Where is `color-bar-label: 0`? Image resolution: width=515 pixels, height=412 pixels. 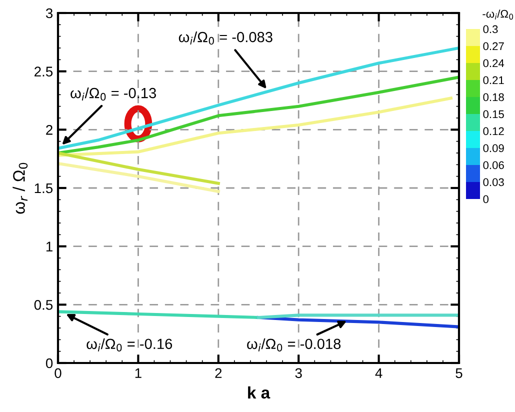 color-bar-label: 0 is located at coordinates (486, 199).